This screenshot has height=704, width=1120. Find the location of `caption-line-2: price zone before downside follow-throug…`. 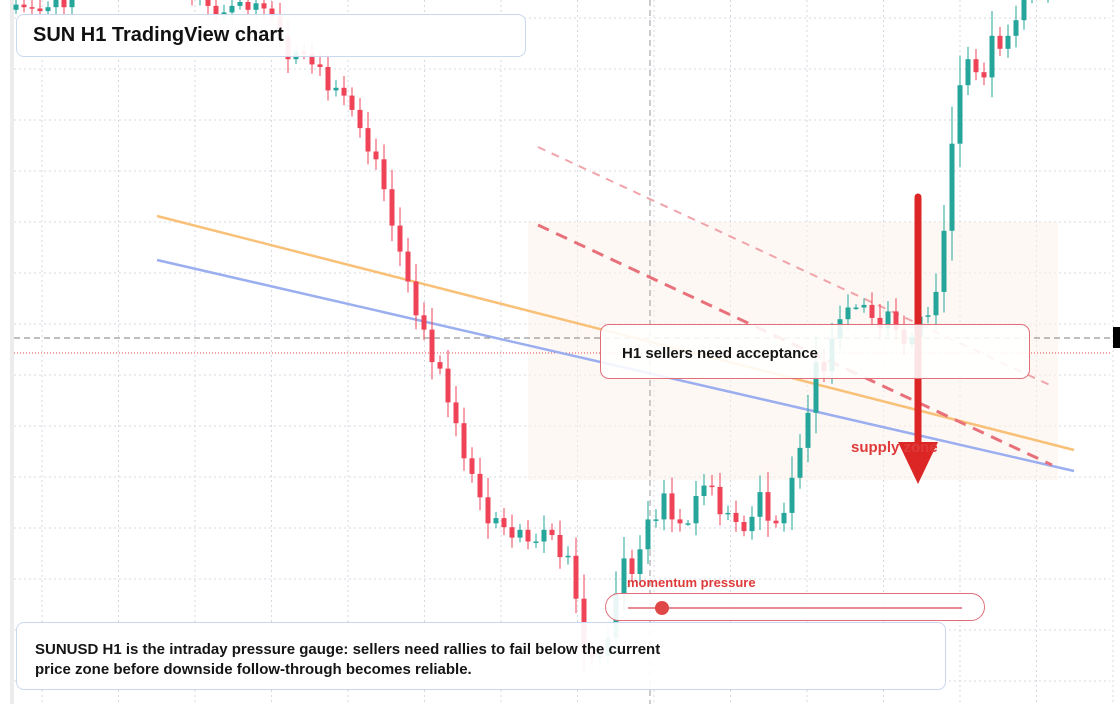

caption-line-2: price zone before downside follow-throug… is located at coordinates (253, 669).